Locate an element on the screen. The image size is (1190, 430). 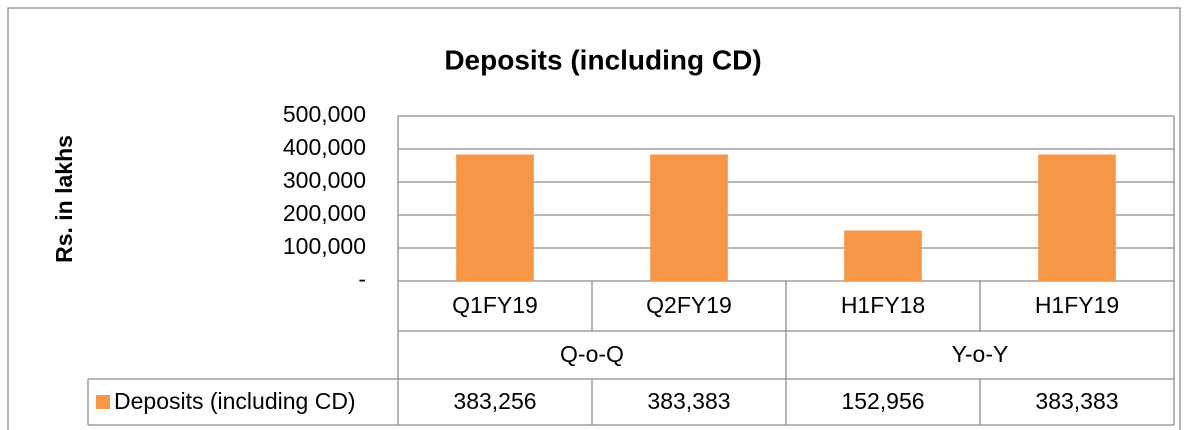
legend-label: Deposits (including CD) is located at coordinates (235, 401).